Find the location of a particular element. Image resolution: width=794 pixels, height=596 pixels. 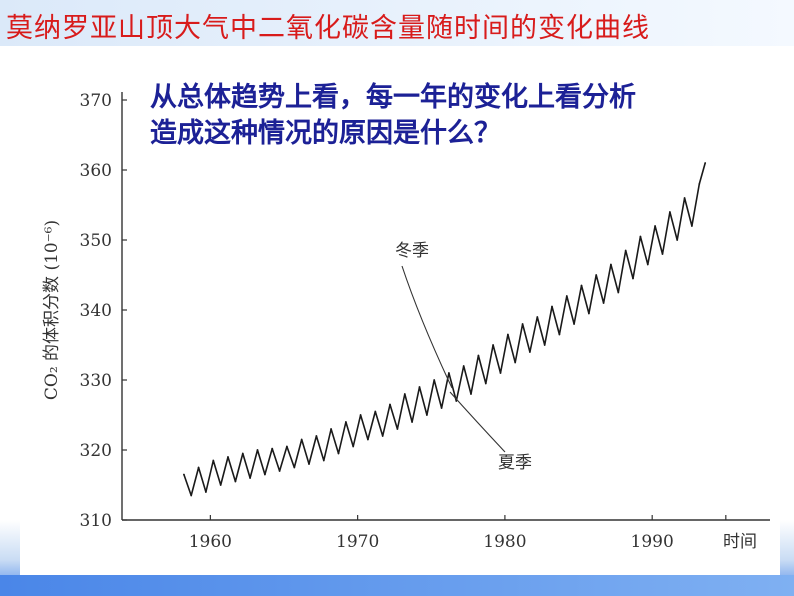

y-tick-label: 310 is located at coordinates (96, 521).